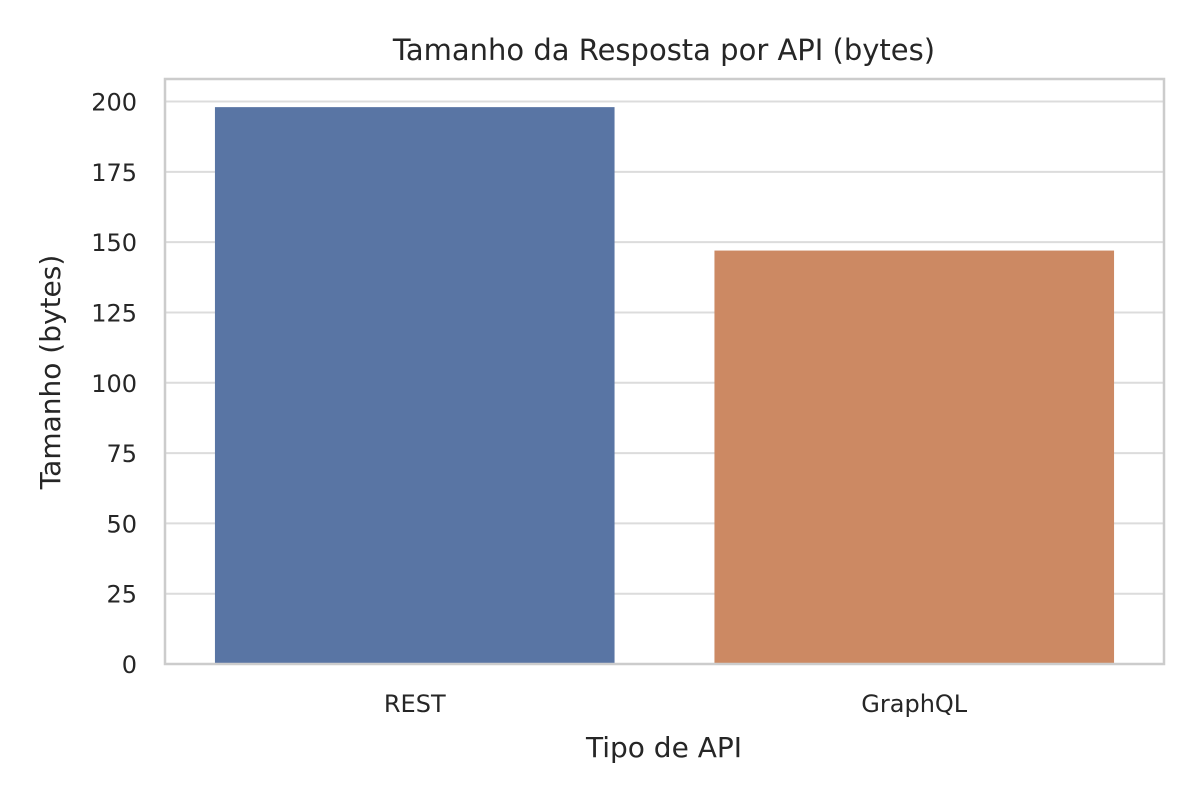 The width and height of the screenshot is (1200, 800). I want to click on x-tick-label: GraphQL, so click(914, 704).